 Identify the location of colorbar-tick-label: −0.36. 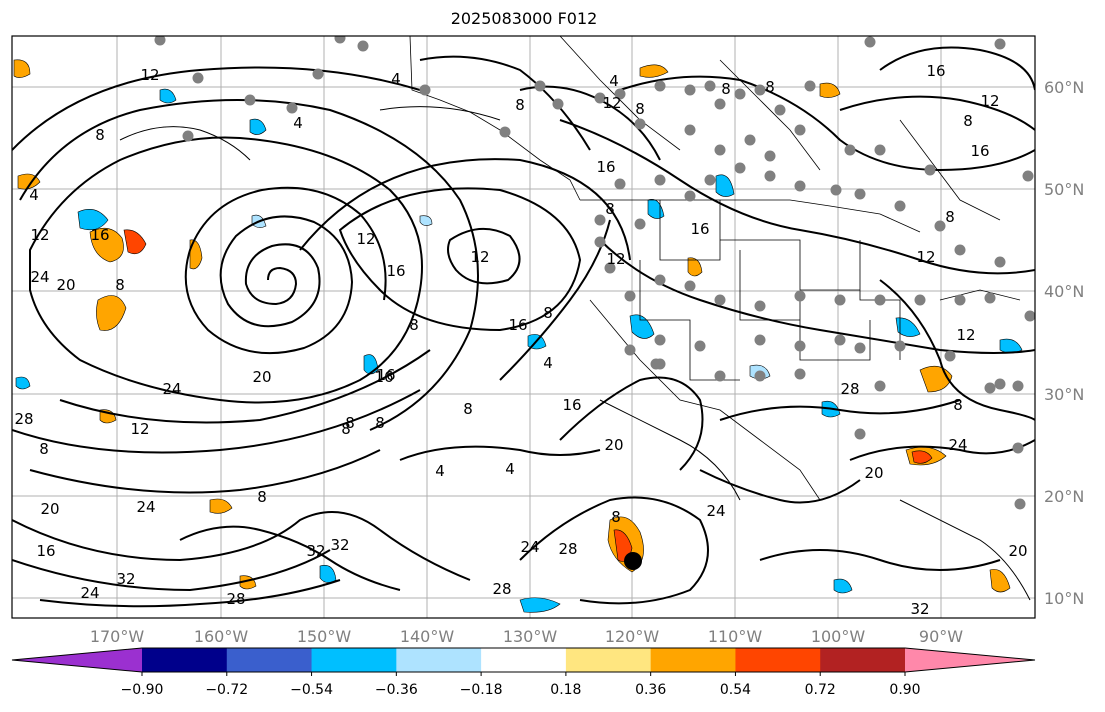
(396, 690).